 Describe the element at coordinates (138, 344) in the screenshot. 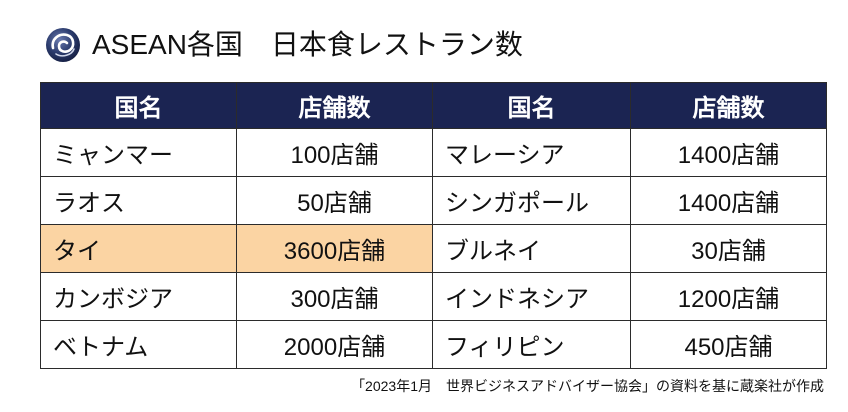

I see `country-cell: ベトナム` at that location.